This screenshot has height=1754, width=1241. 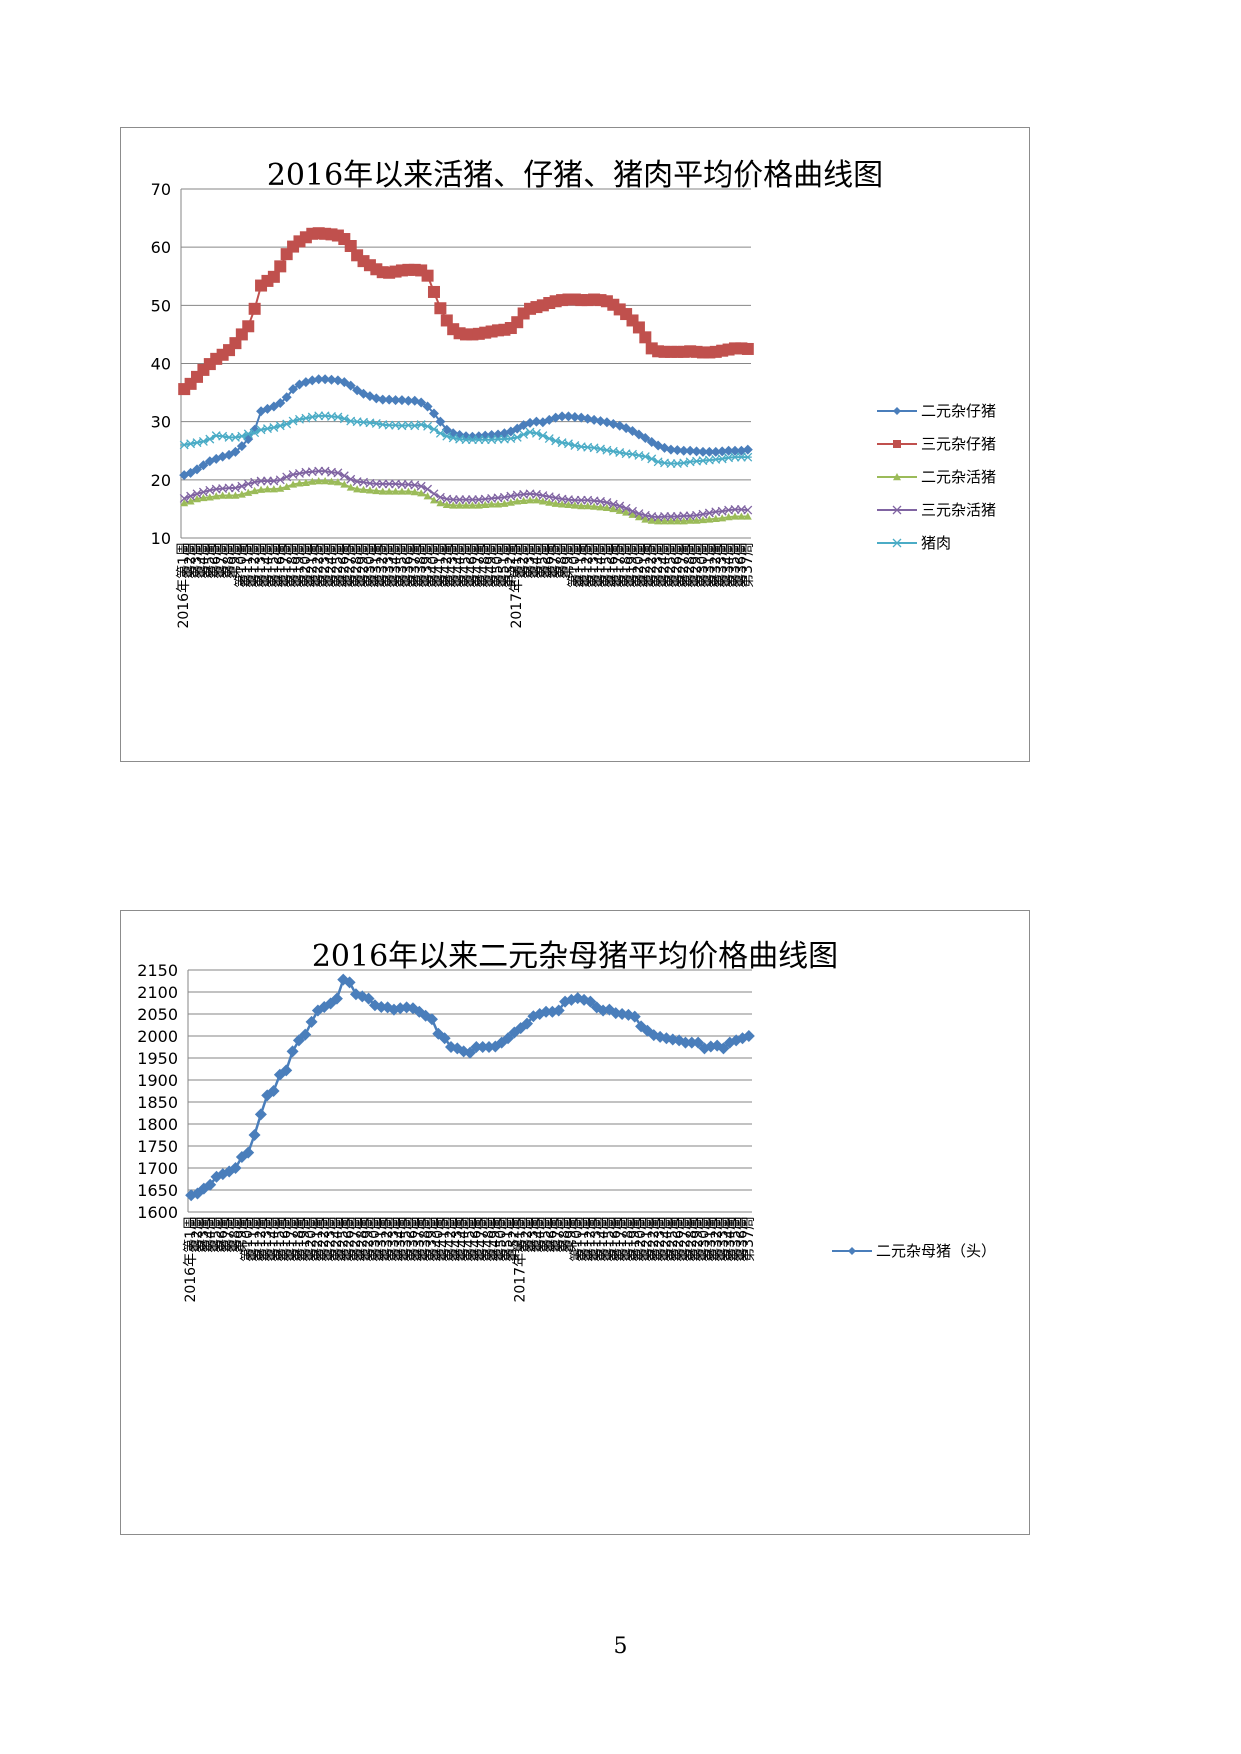 I want to click on x-tick-label: 第14周, so click(x=602, y=1239).